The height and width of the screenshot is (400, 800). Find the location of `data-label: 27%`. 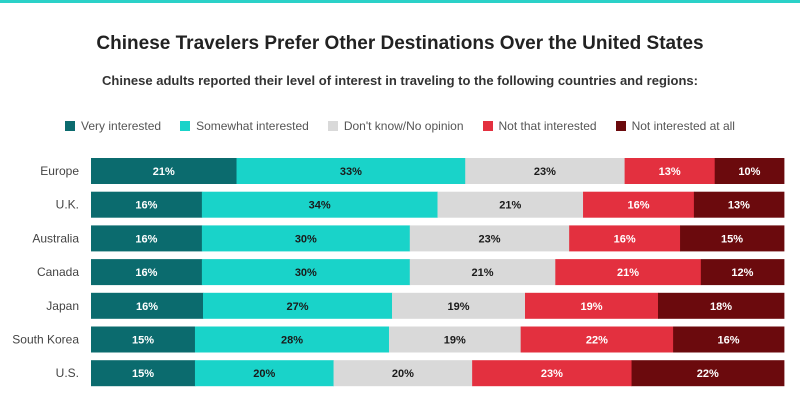

data-label: 27% is located at coordinates (297, 307).